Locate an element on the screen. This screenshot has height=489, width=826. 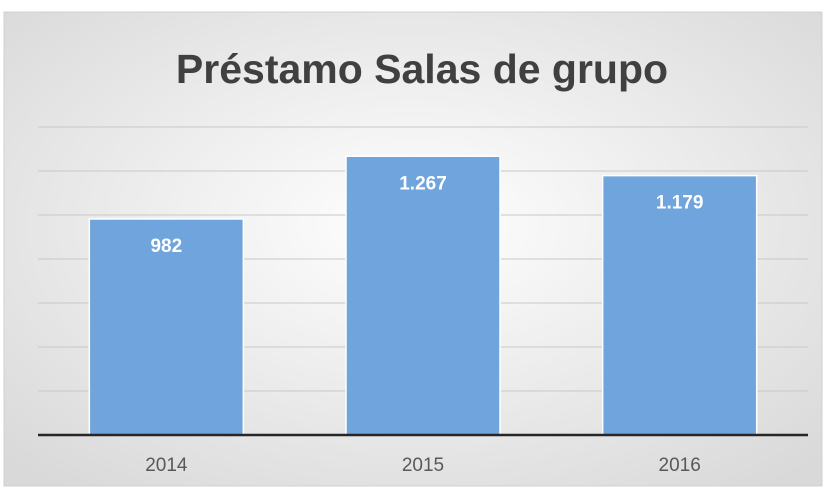
x-tick-label: 2016 is located at coordinates (680, 465).